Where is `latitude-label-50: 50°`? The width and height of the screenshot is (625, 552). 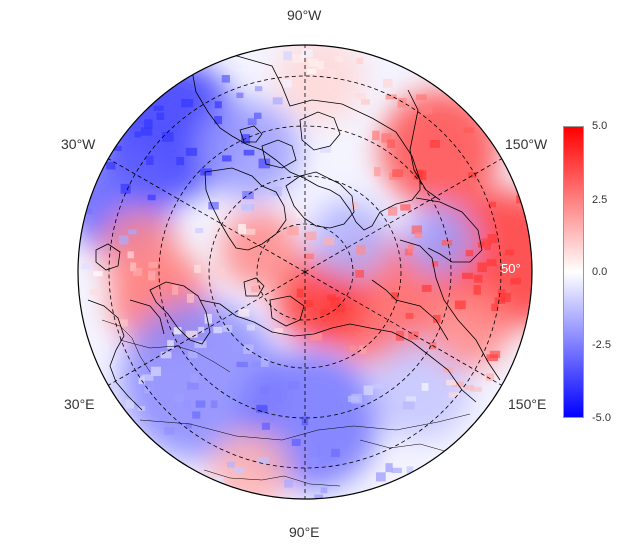
latitude-label-50: 50° is located at coordinates (511, 268).